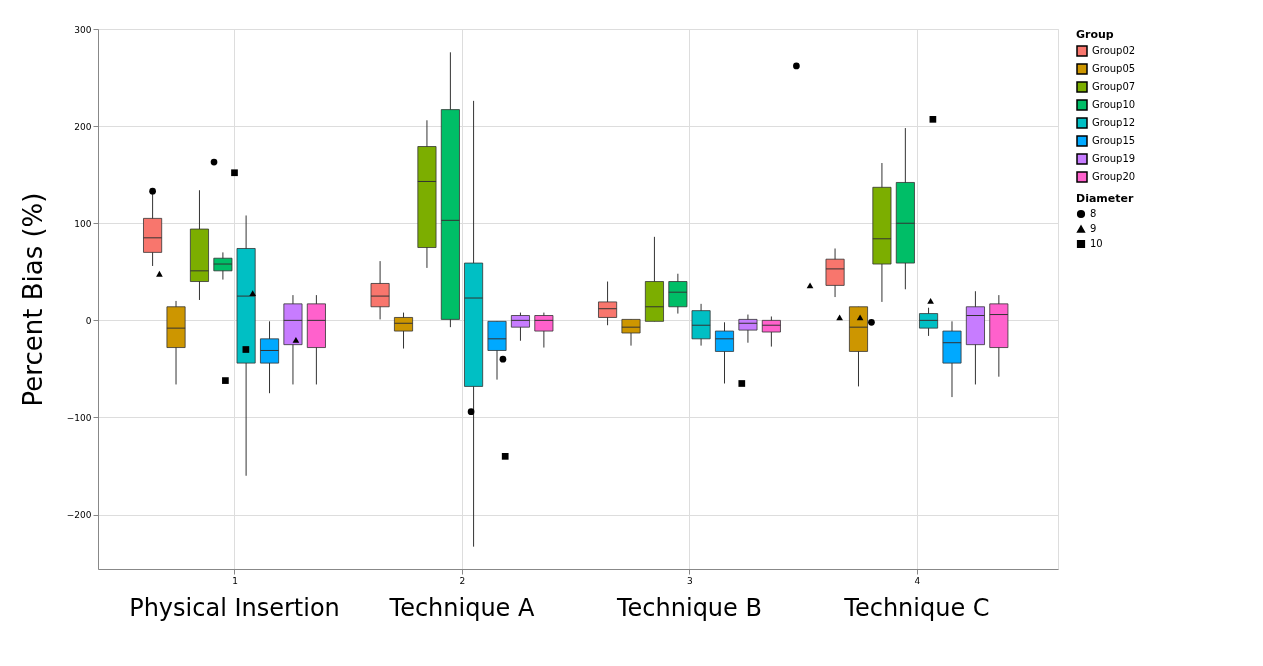 The height and width of the screenshot is (666, 1263). I want to click on legend-label: Group15, so click(1114, 140).